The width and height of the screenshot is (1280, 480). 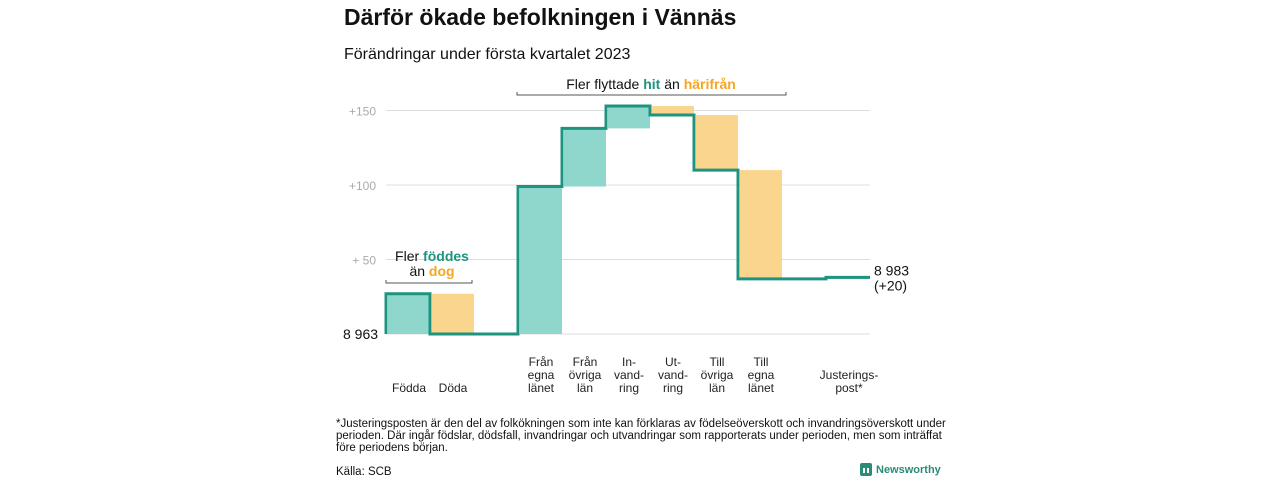 What do you see at coordinates (364, 472) in the screenshot?
I see `source-note: Källa: SCB` at bounding box center [364, 472].